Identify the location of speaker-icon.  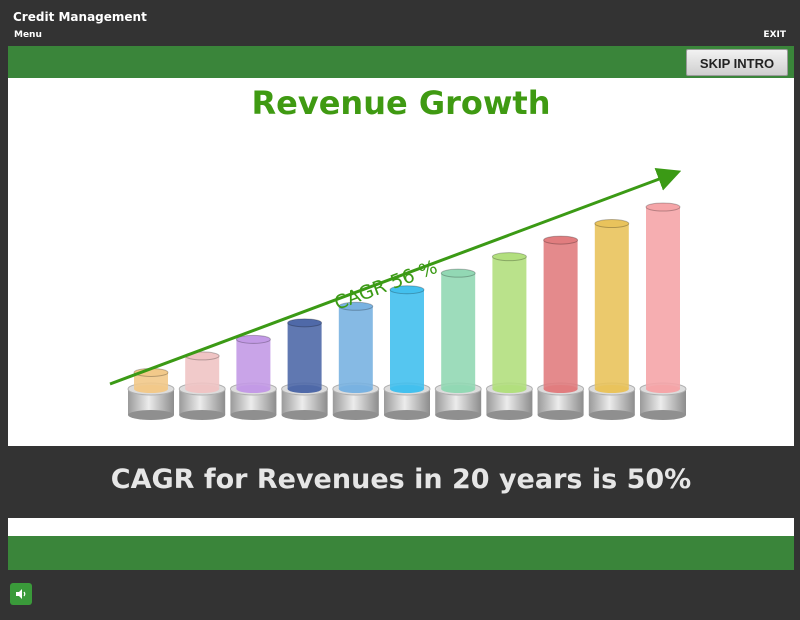
(21, 594).